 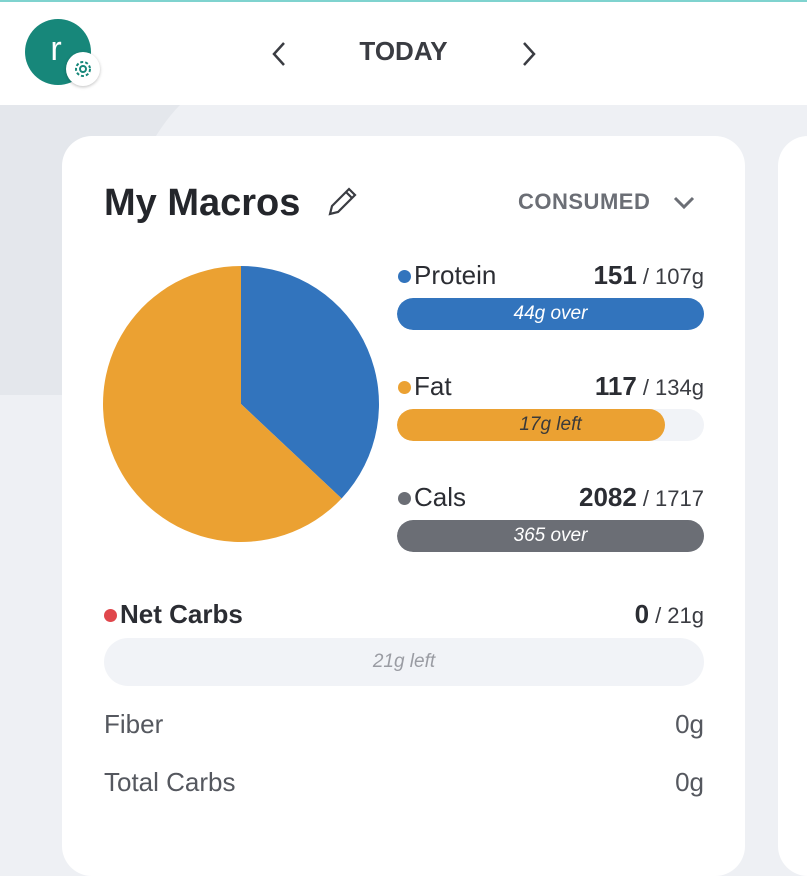 What do you see at coordinates (673, 498) in the screenshot?
I see `goal-value: / 1717` at bounding box center [673, 498].